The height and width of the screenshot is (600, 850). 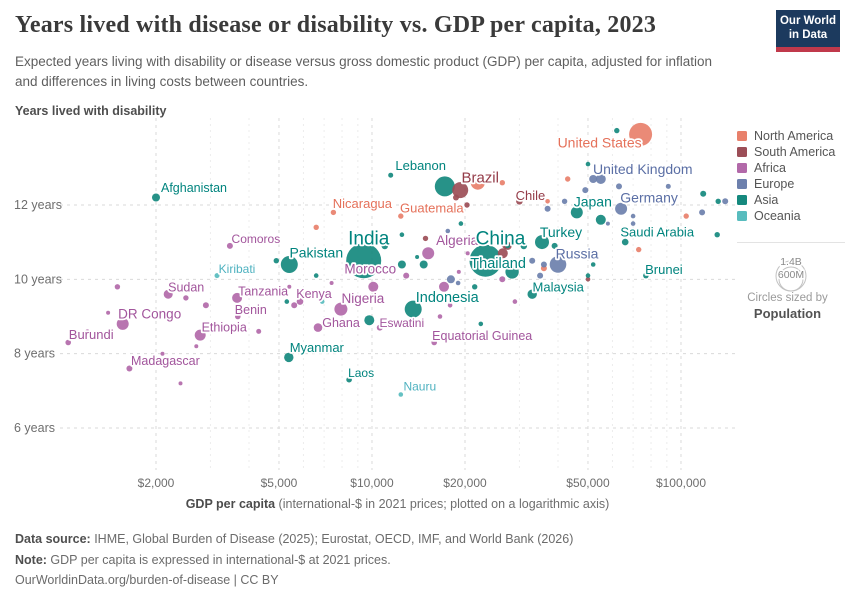 What do you see at coordinates (576, 212) in the screenshot?
I see `data-point-japan` at bounding box center [576, 212].